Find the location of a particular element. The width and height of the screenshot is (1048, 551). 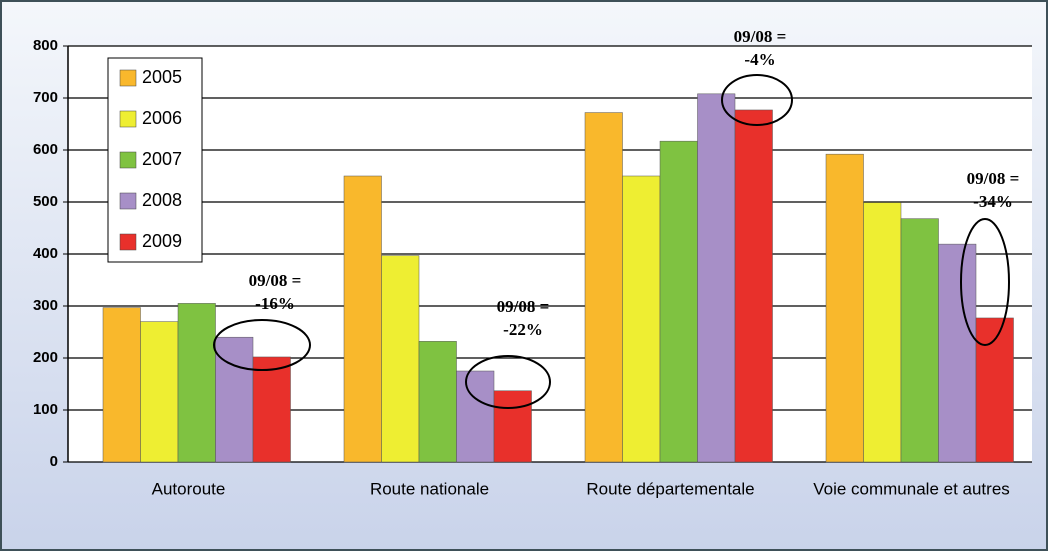

y-tick-label: 100 is located at coordinates (45, 409).